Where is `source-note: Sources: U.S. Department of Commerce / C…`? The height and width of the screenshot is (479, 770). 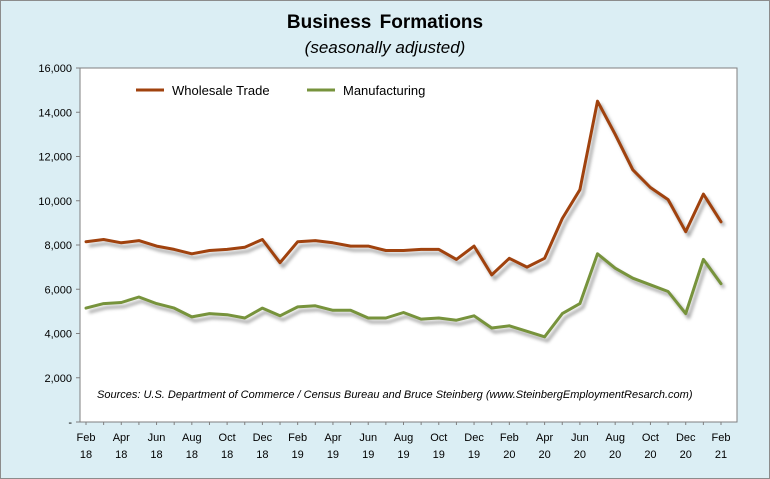 source-note: Sources: U.S. Department of Commerce / C… is located at coordinates (395, 395).